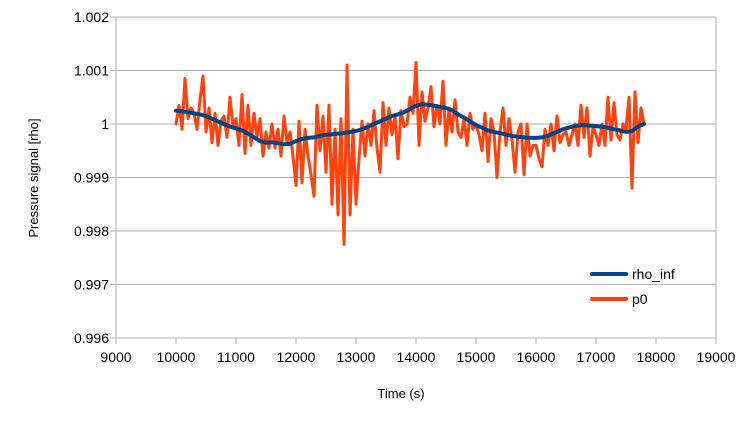 The height and width of the screenshot is (431, 756). I want to click on y-tick-label: 1.001, so click(91, 71).